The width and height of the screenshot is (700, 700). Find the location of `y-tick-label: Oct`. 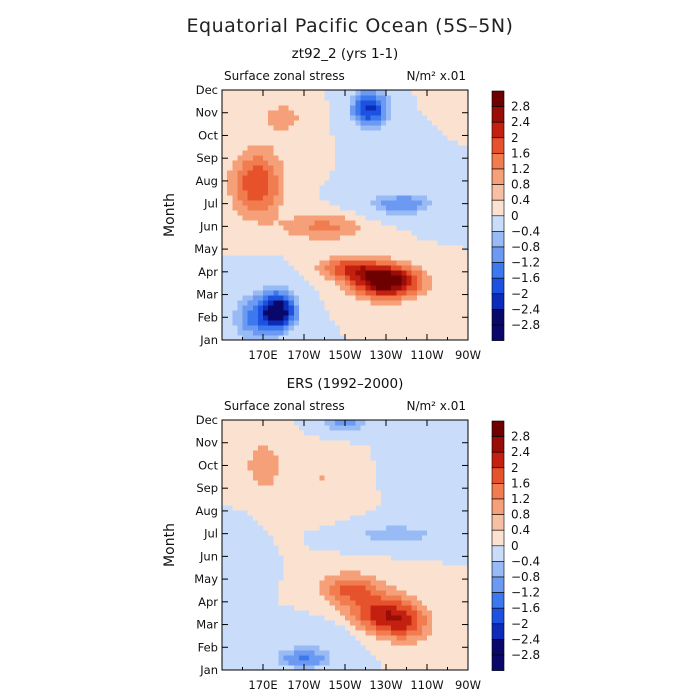

y-tick-label: Oct is located at coordinates (208, 135).